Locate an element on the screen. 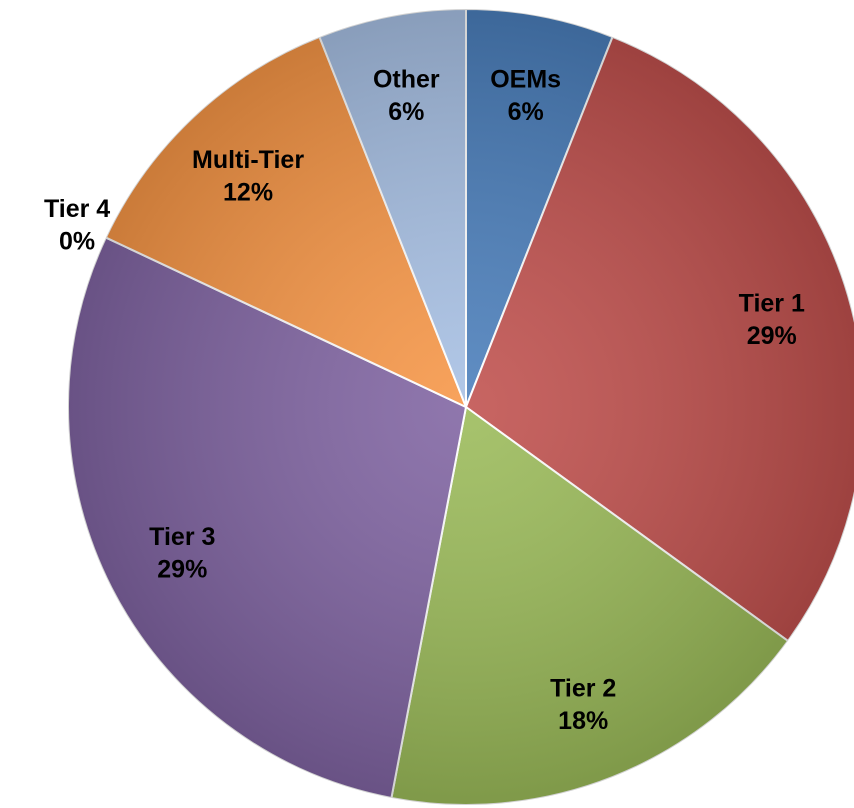 This screenshot has width=854, height=808. slice-name: Multi-Tier is located at coordinates (248, 160).